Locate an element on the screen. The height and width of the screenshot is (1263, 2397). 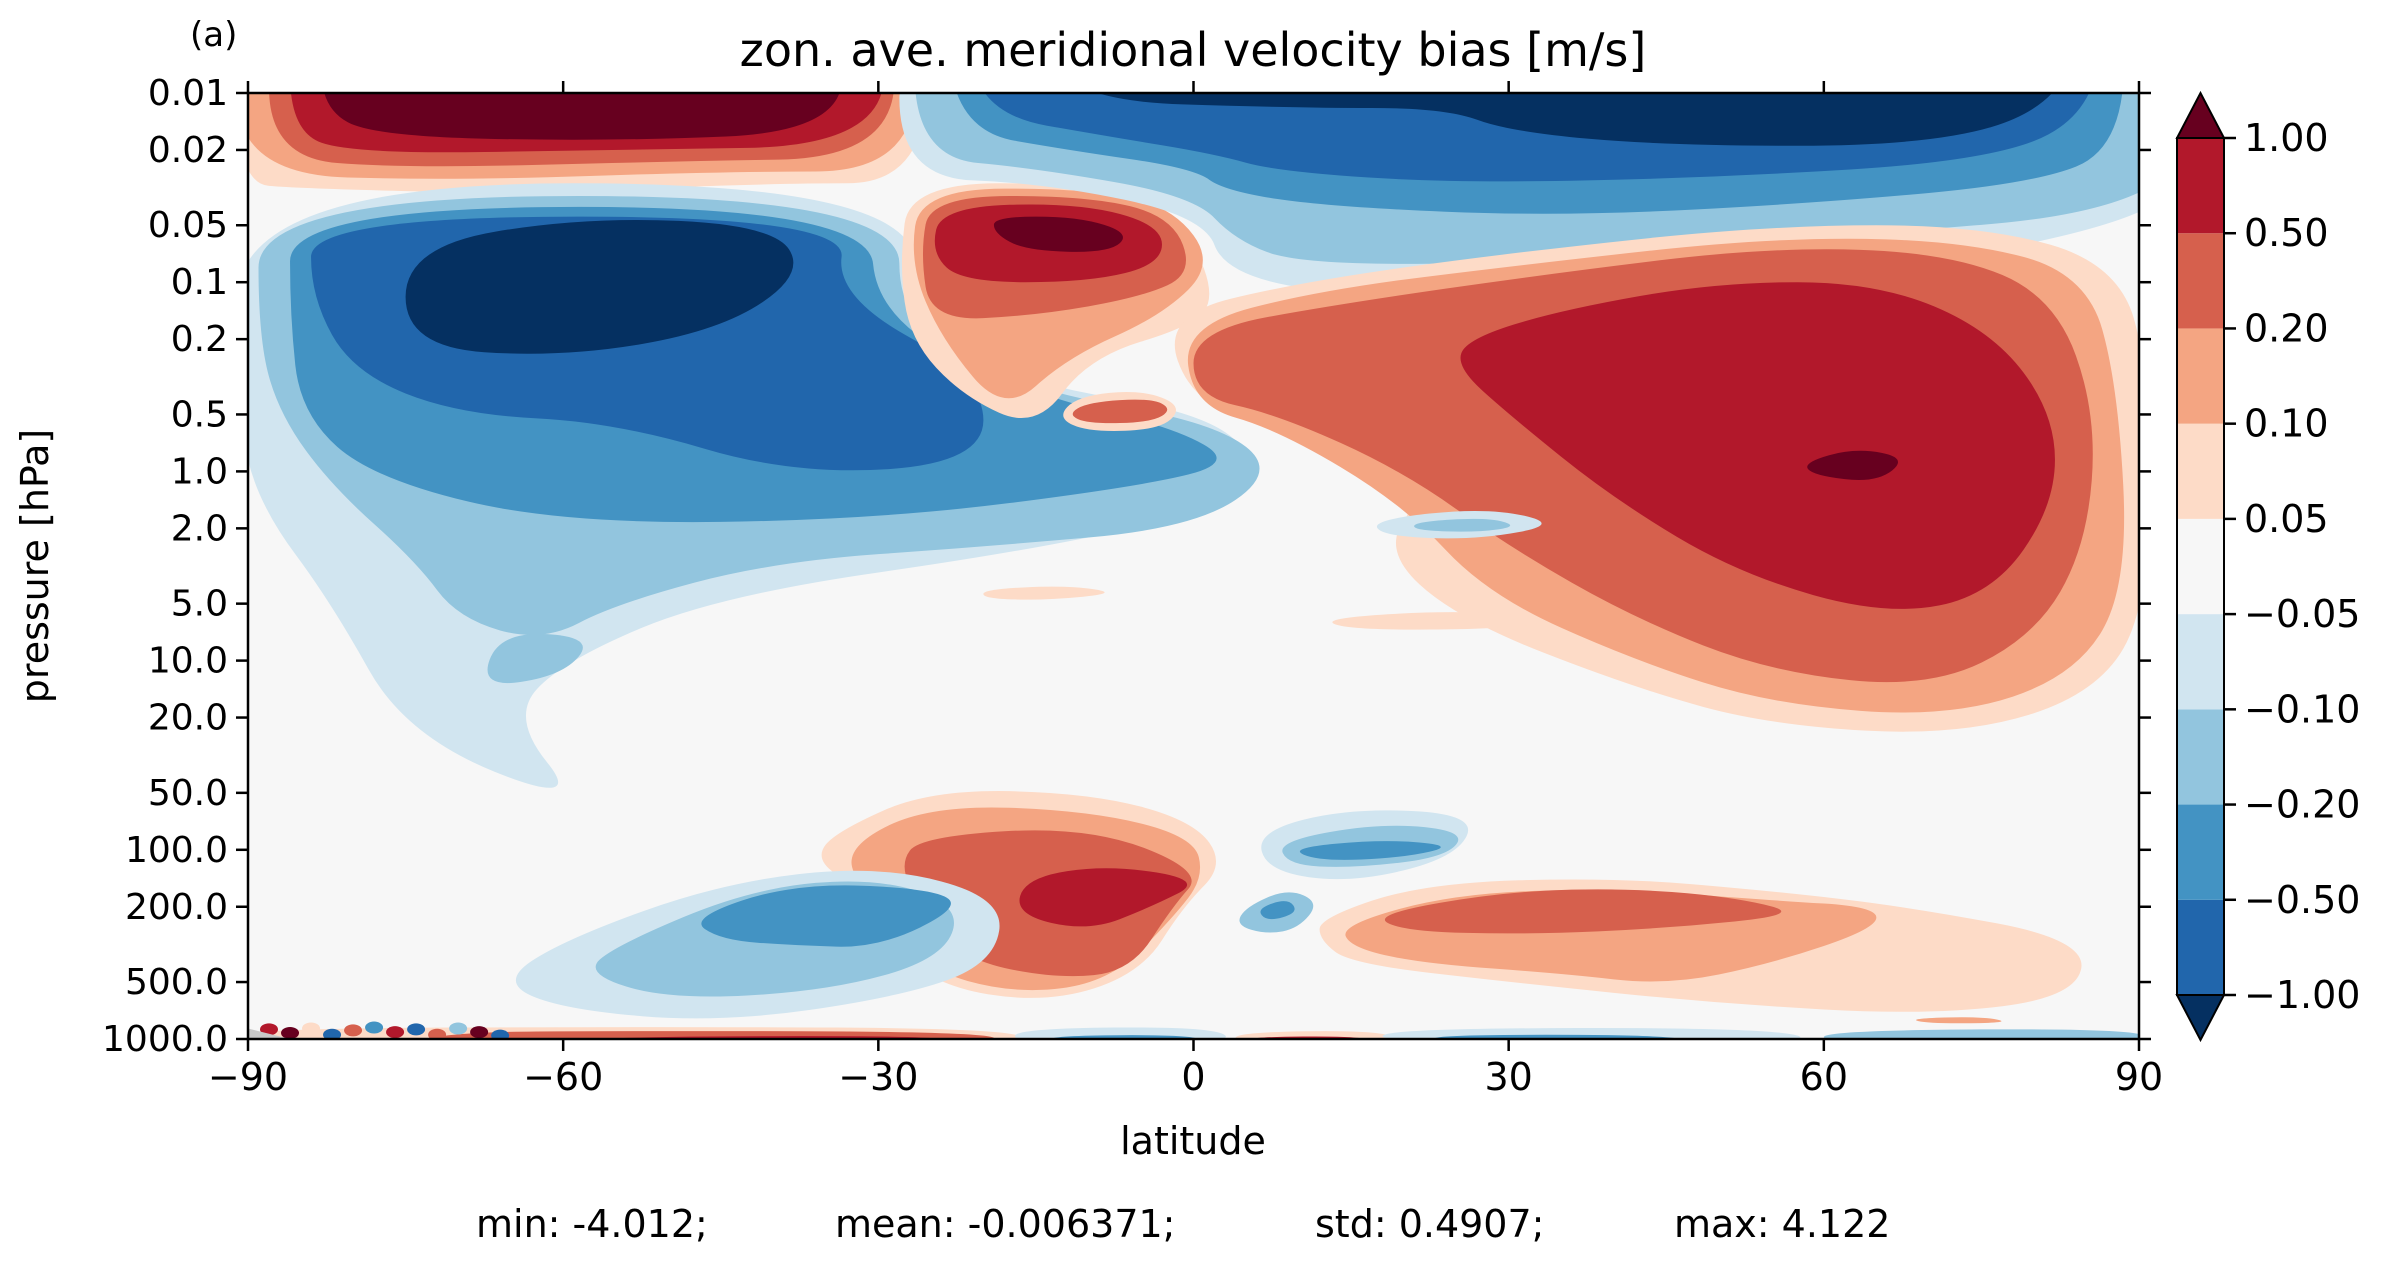
stat-std: std: 0.4907; is located at coordinates (1429, 1224).